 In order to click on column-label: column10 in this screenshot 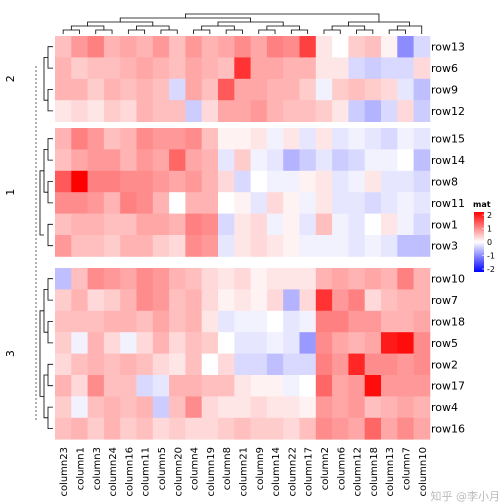, I will do `click(423, 472)`.